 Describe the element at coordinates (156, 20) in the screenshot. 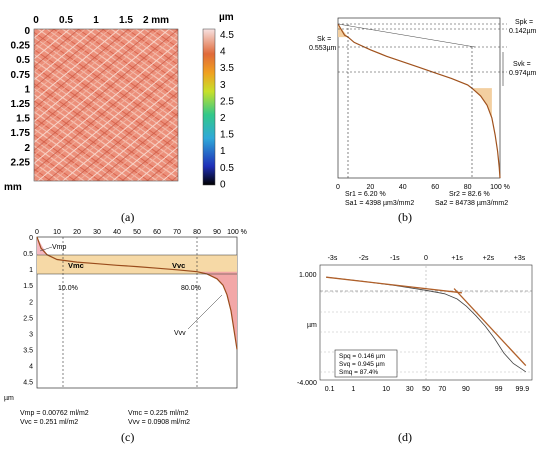

I see `panel-a-x-tick: 2 mm` at that location.